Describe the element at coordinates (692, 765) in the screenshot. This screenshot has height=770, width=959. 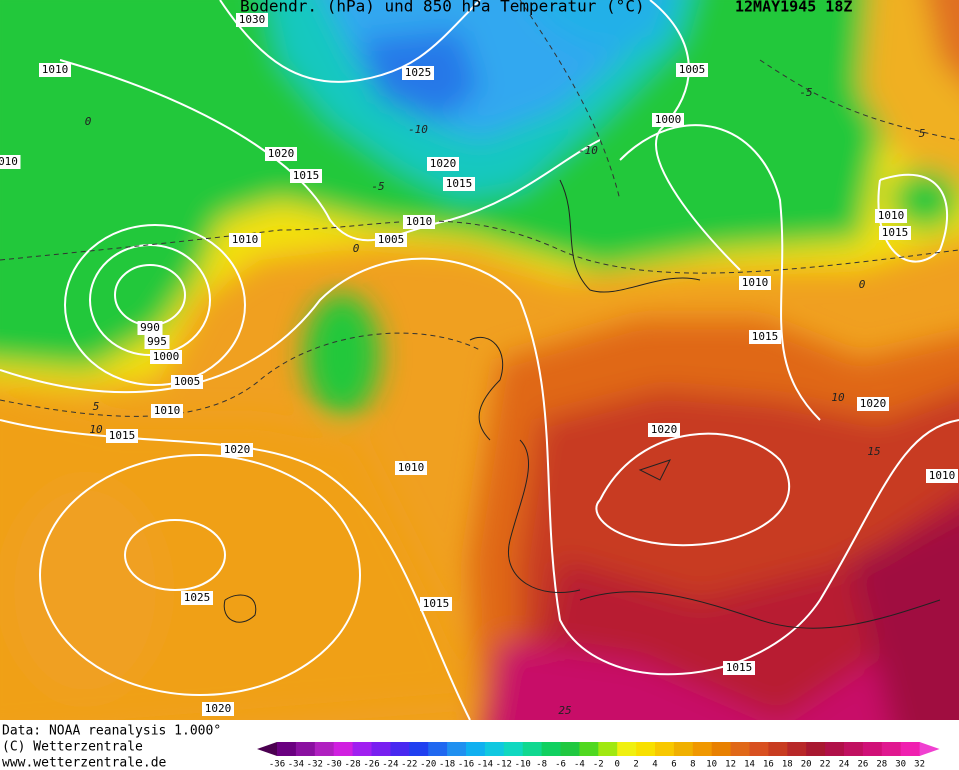
I see `colorbar-label: 8` at that location.